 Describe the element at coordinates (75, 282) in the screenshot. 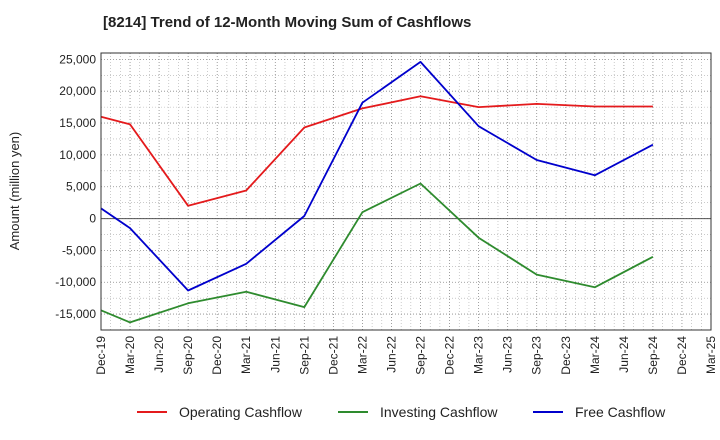

I see `y-tick-label: -10,000` at that location.